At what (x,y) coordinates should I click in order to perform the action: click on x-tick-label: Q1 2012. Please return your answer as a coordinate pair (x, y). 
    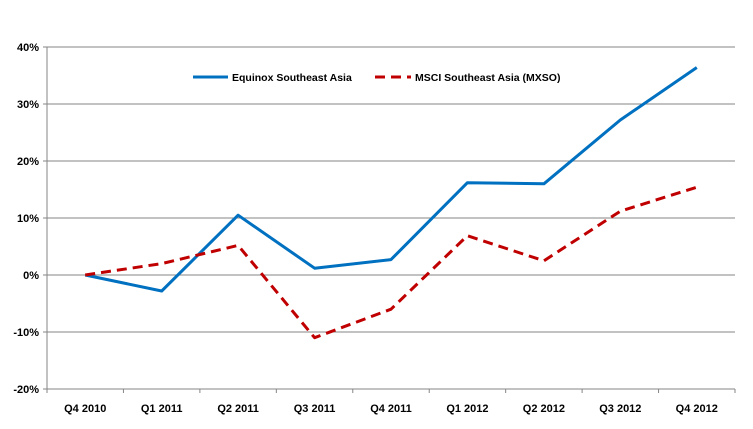
    Looking at the image, I should click on (467, 409).